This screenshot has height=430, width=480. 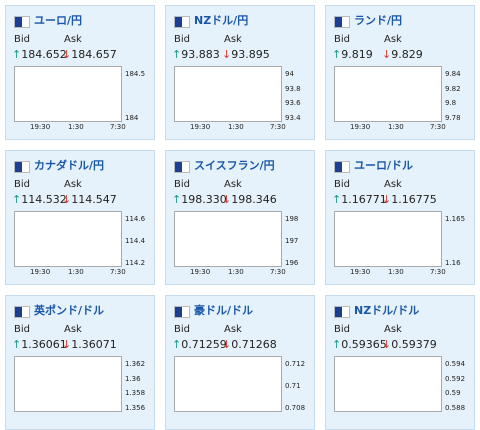 I want to click on pair-title: カナダドル/円, so click(x=69, y=165).